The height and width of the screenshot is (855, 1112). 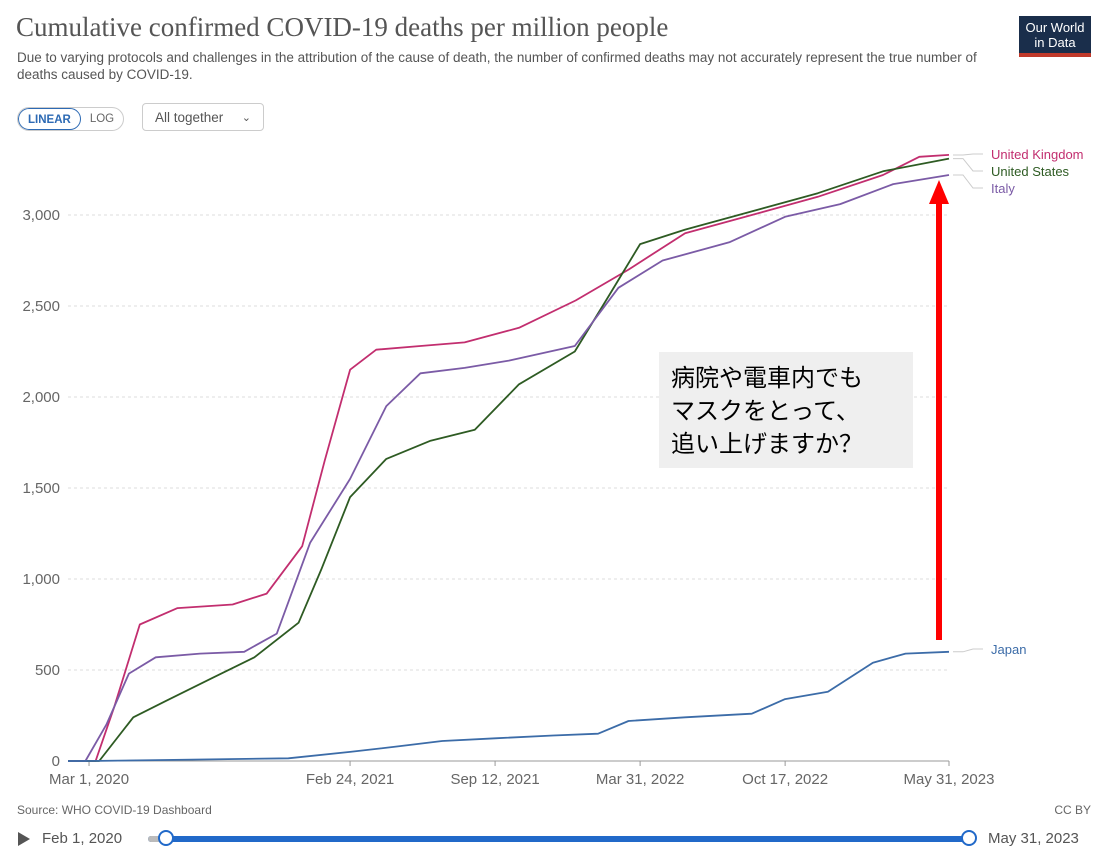 What do you see at coordinates (189, 117) in the screenshot?
I see `facet-dropdown-label: All together` at bounding box center [189, 117].